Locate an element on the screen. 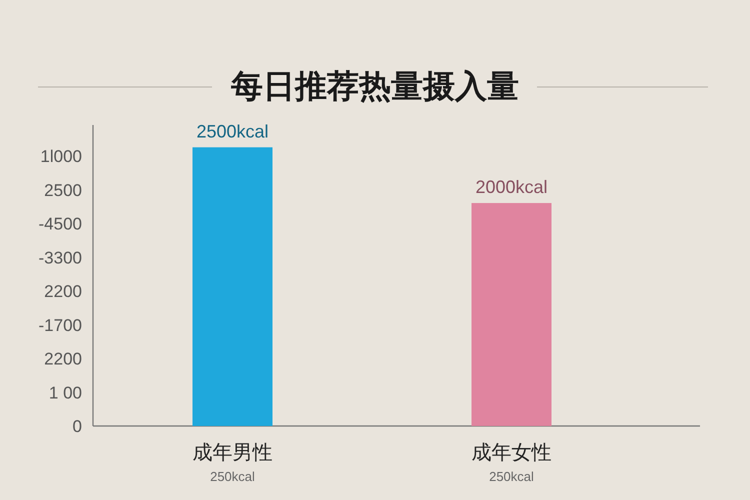 The image size is (750, 500). text: -1700 is located at coordinates (60, 325).